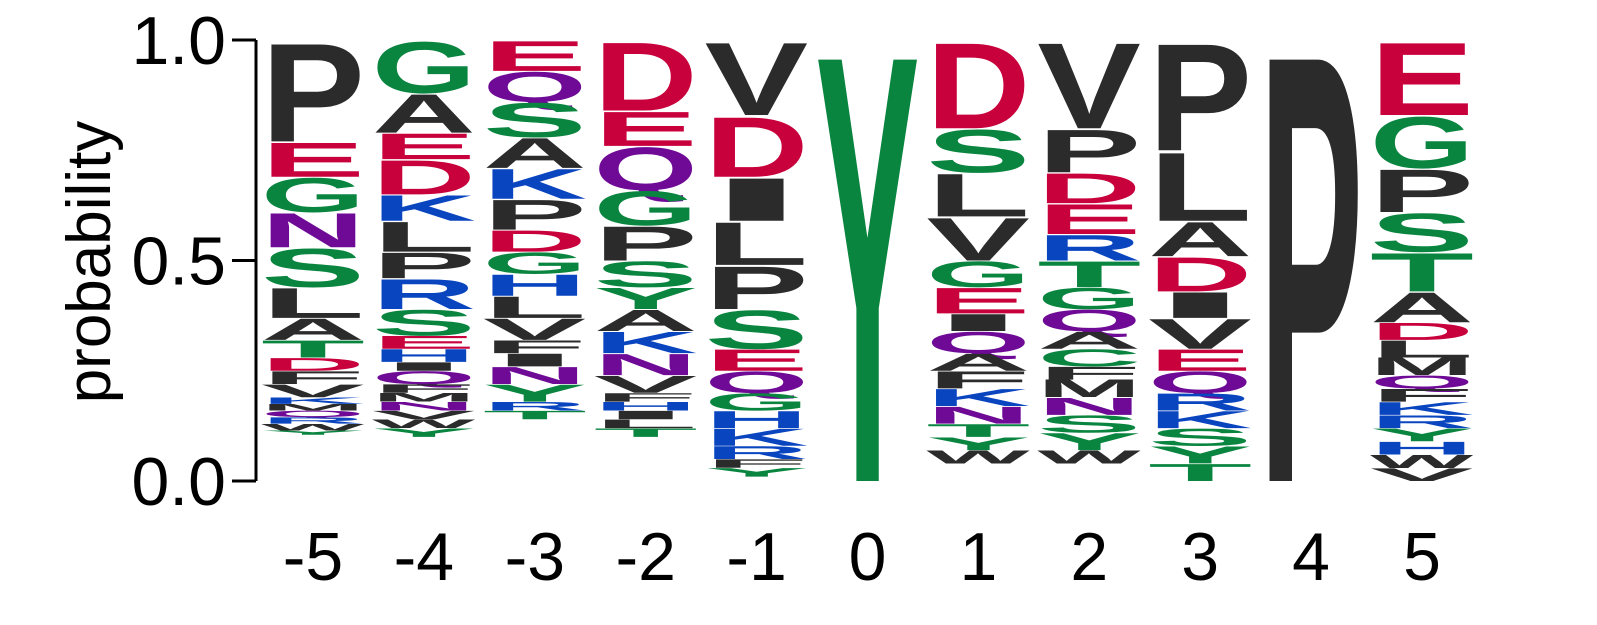  I want to click on y-tick-label: 0.0, so click(178, 482).